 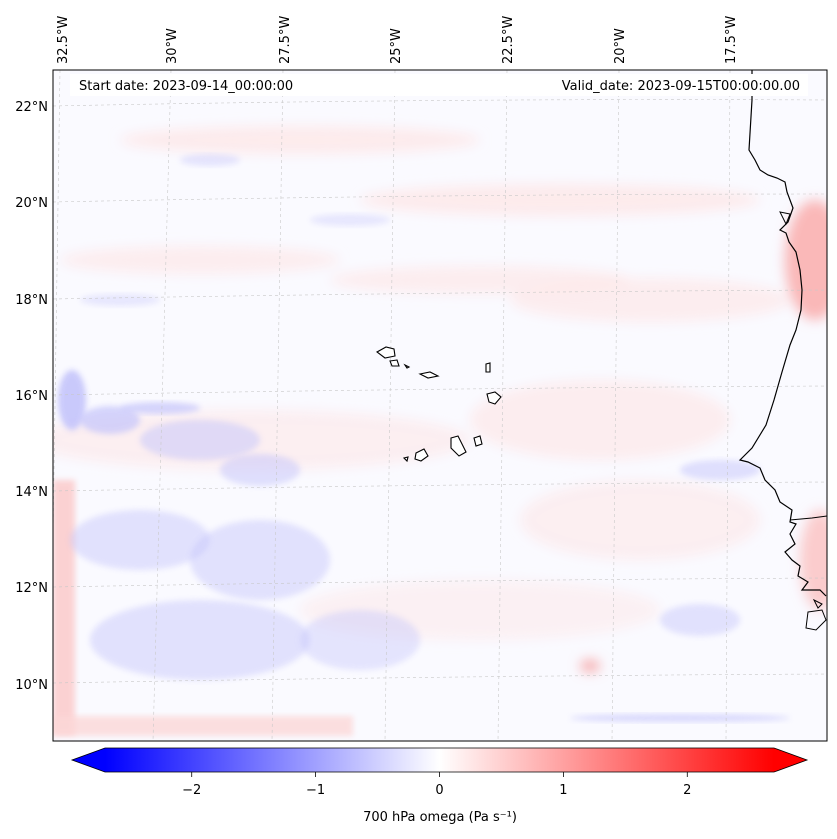 I want to click on lon-tick-label: 27.5°W, so click(x=285, y=40).